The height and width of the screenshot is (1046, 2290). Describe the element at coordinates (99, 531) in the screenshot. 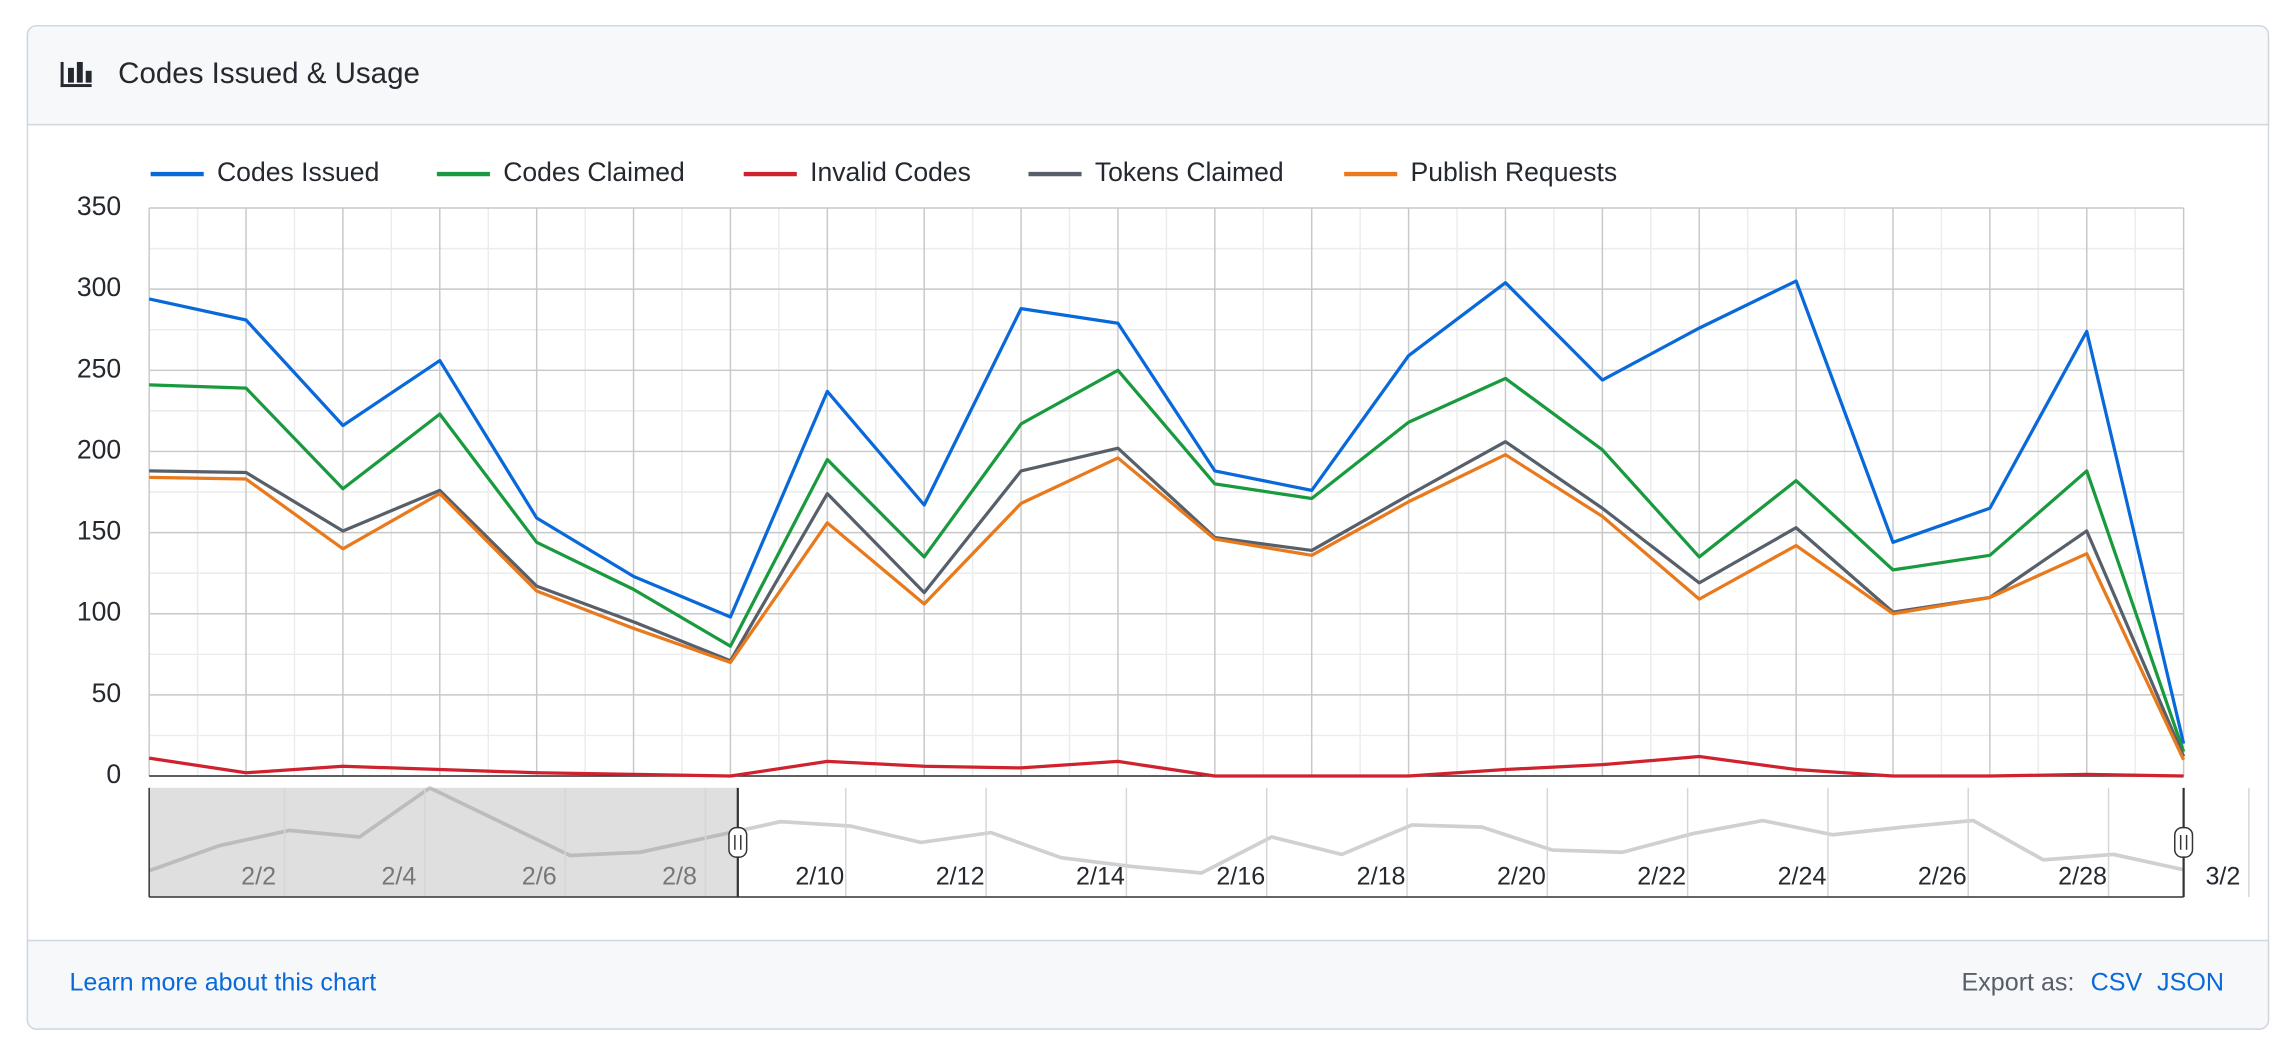

I see `y-tick-label: 150` at that location.